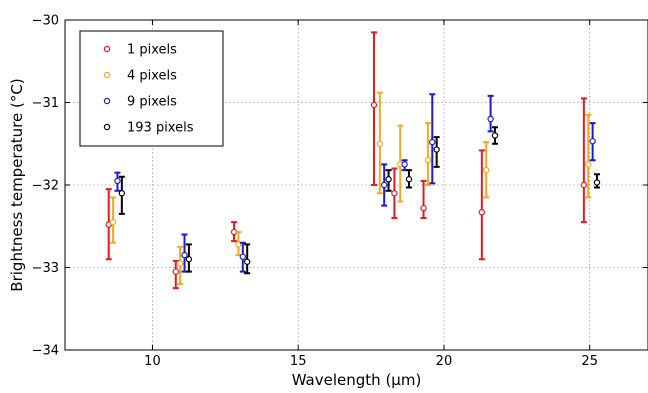  Describe the element at coordinates (152, 102) in the screenshot. I see `legend-label: 9 pixels` at that location.